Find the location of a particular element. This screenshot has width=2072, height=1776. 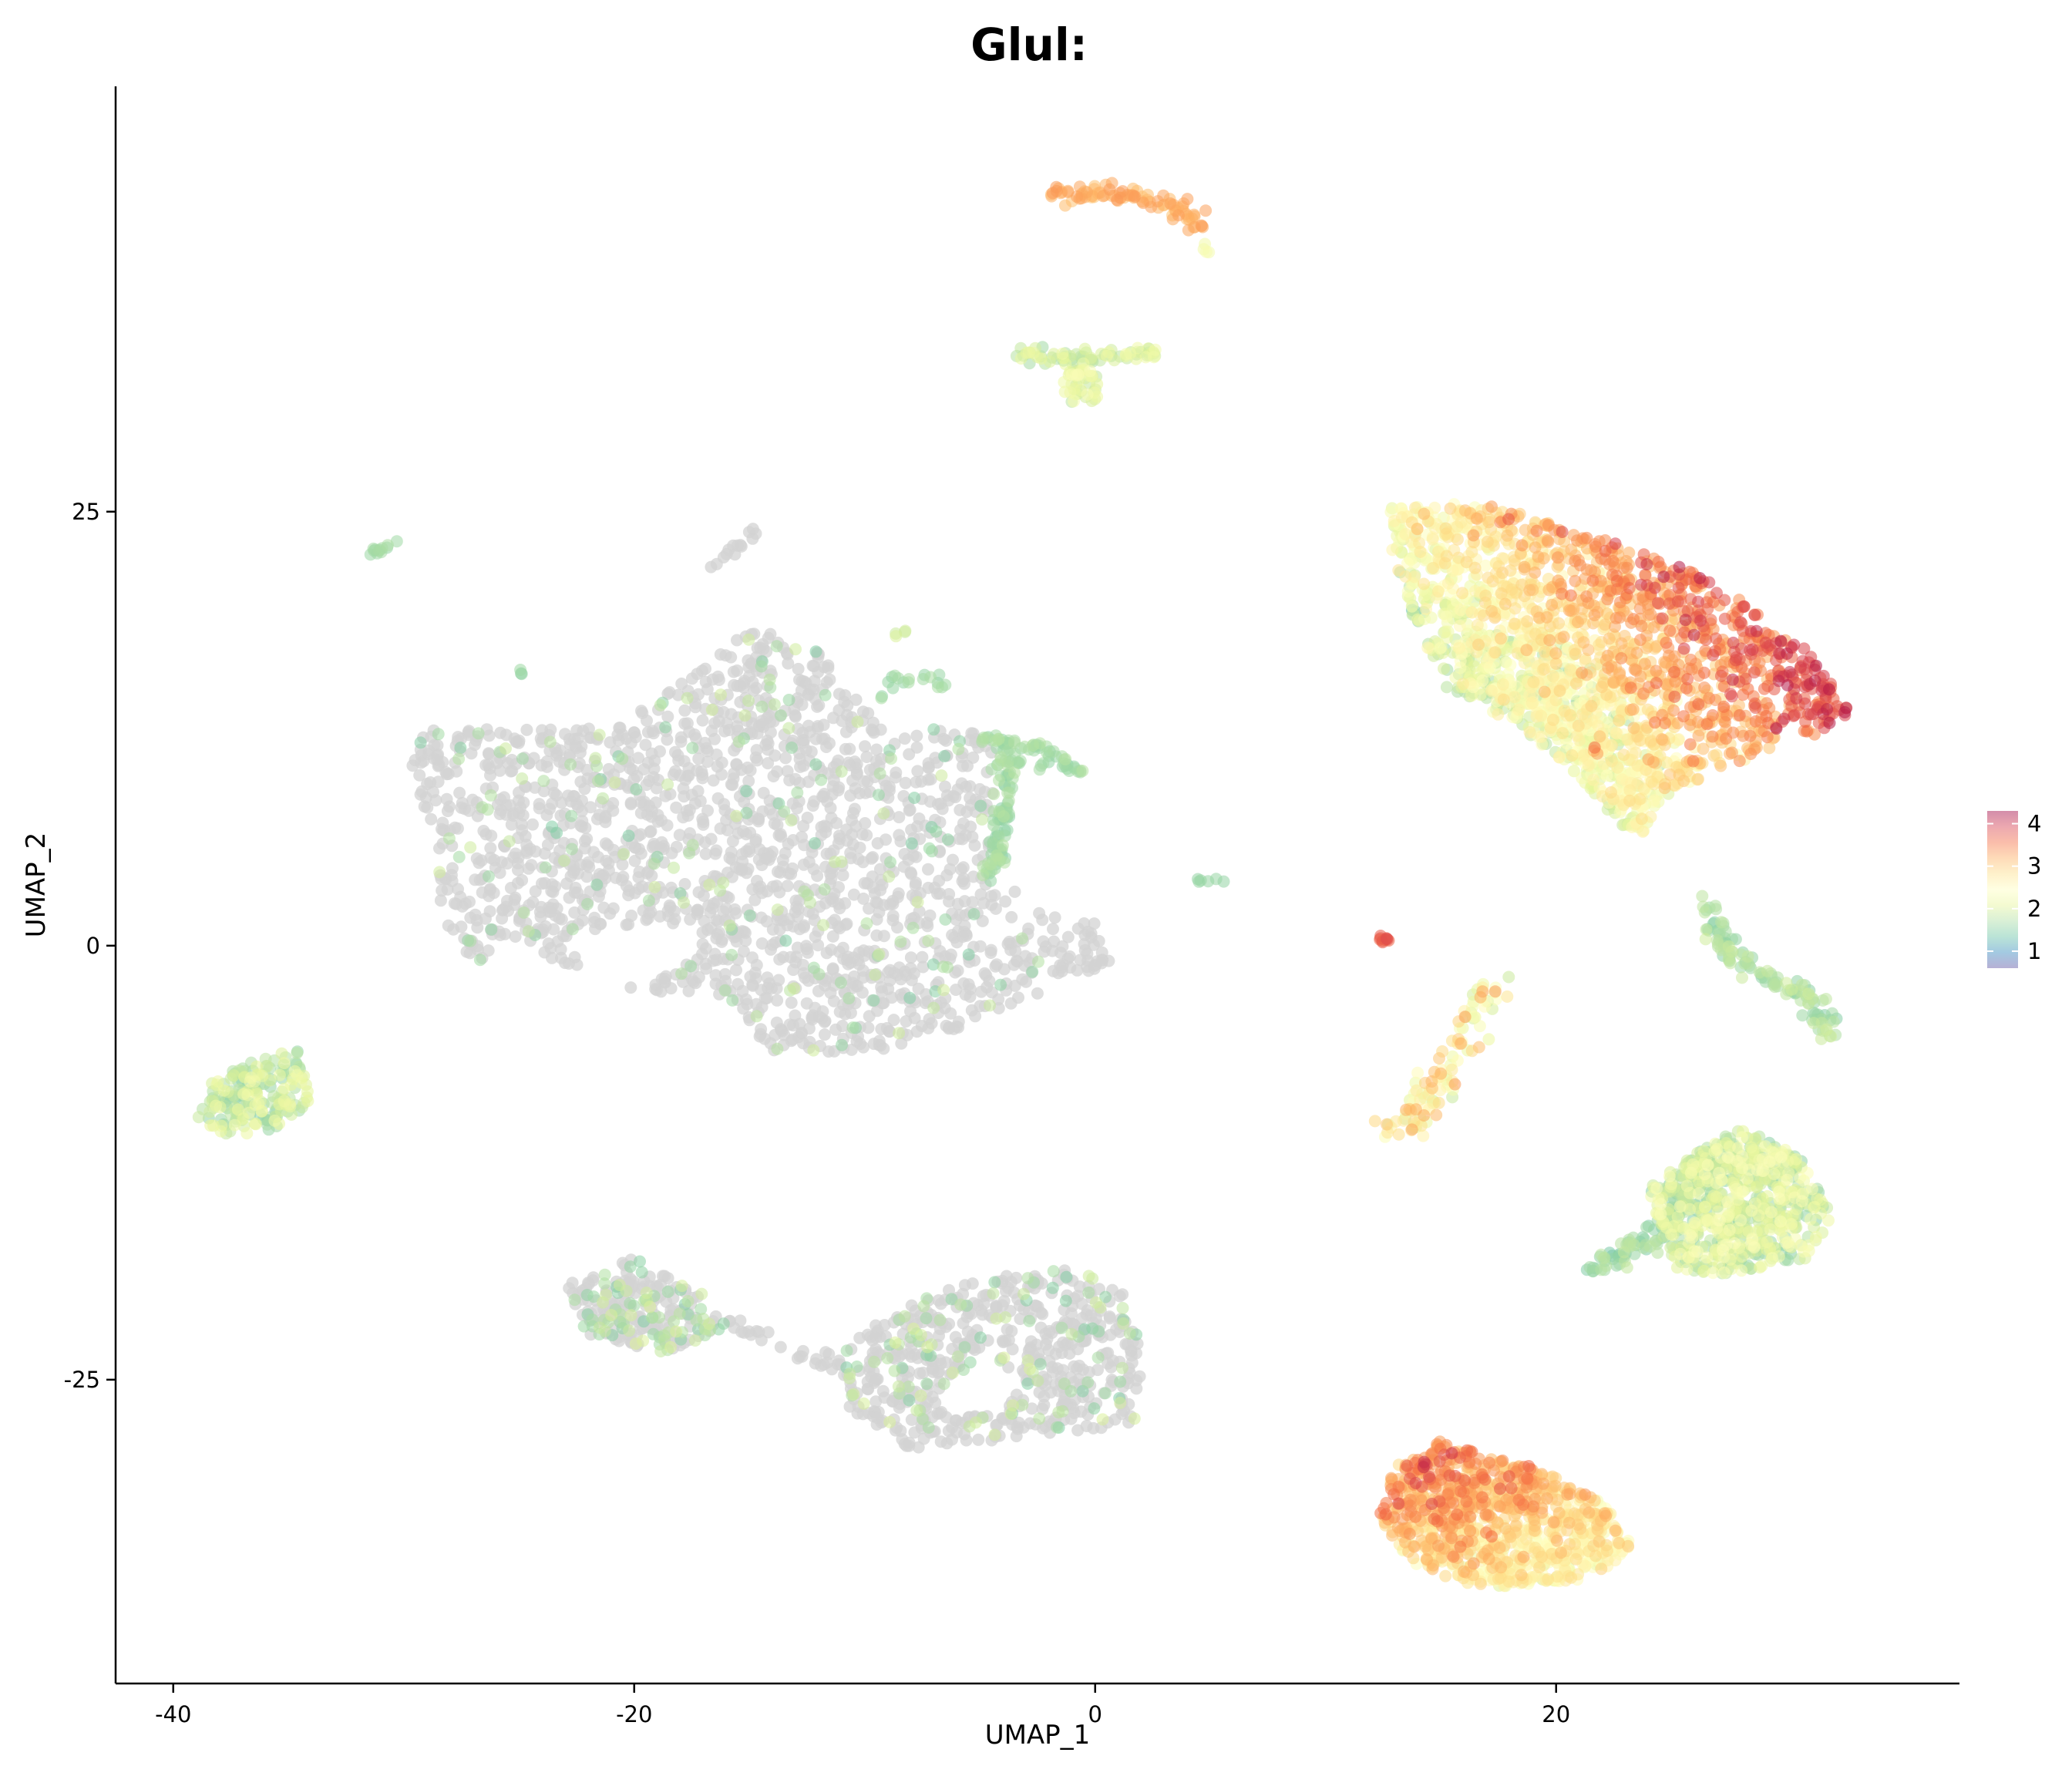

chart-title: Glul: is located at coordinates (1029, 45).